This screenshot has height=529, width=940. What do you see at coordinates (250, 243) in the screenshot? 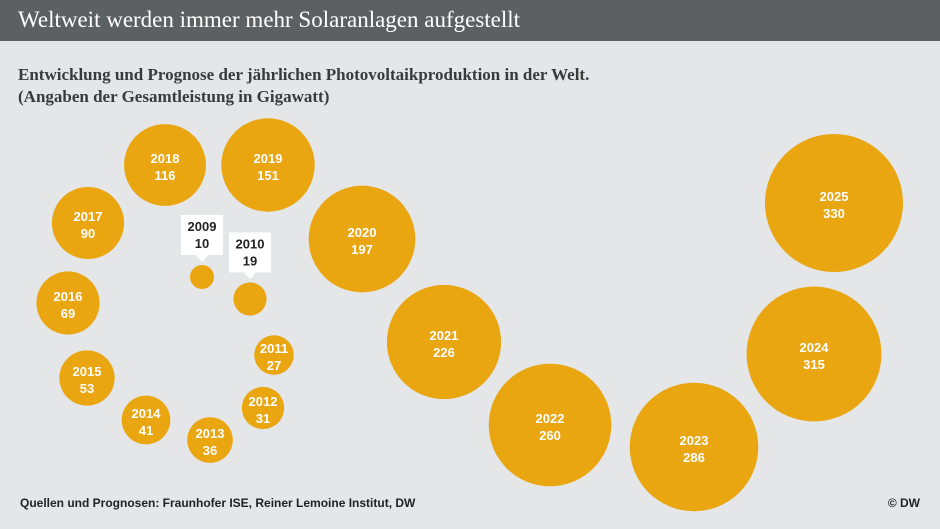
I see `year-label-2010: 2010` at bounding box center [250, 243].